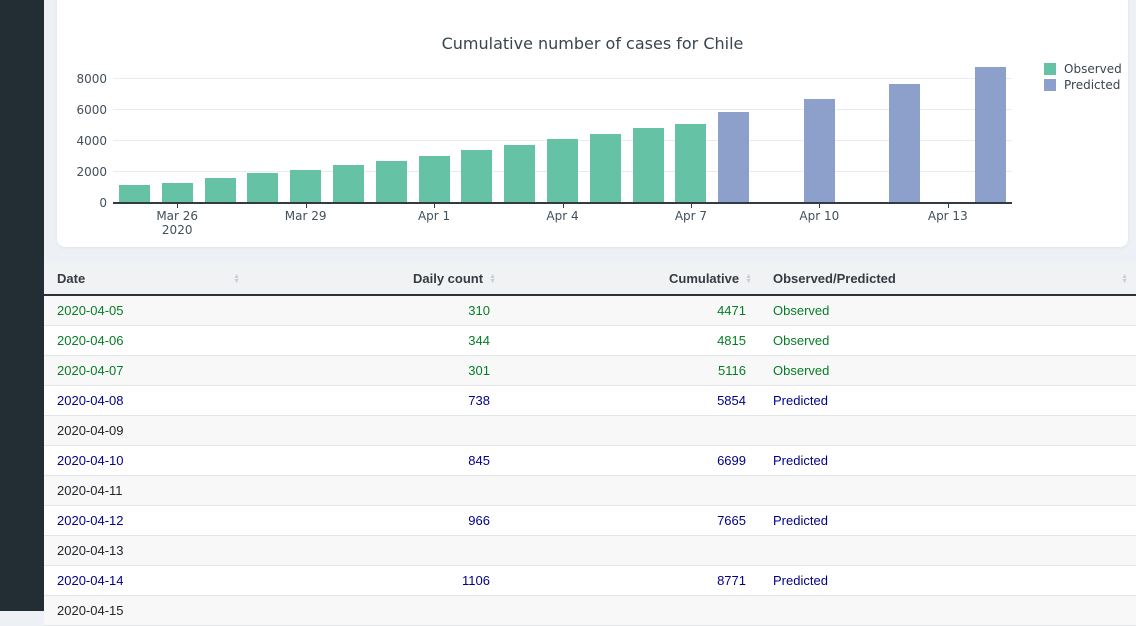  Describe the element at coordinates (704, 278) in the screenshot. I see `column-header-label: Cumulative` at that location.